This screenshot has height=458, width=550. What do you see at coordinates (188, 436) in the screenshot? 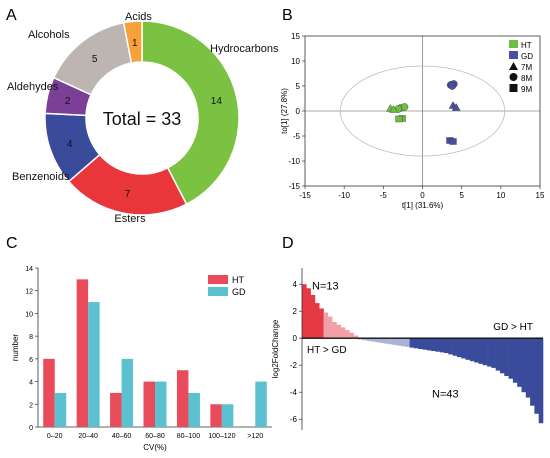
I see `x-tick-label: 80–100` at bounding box center [188, 436].